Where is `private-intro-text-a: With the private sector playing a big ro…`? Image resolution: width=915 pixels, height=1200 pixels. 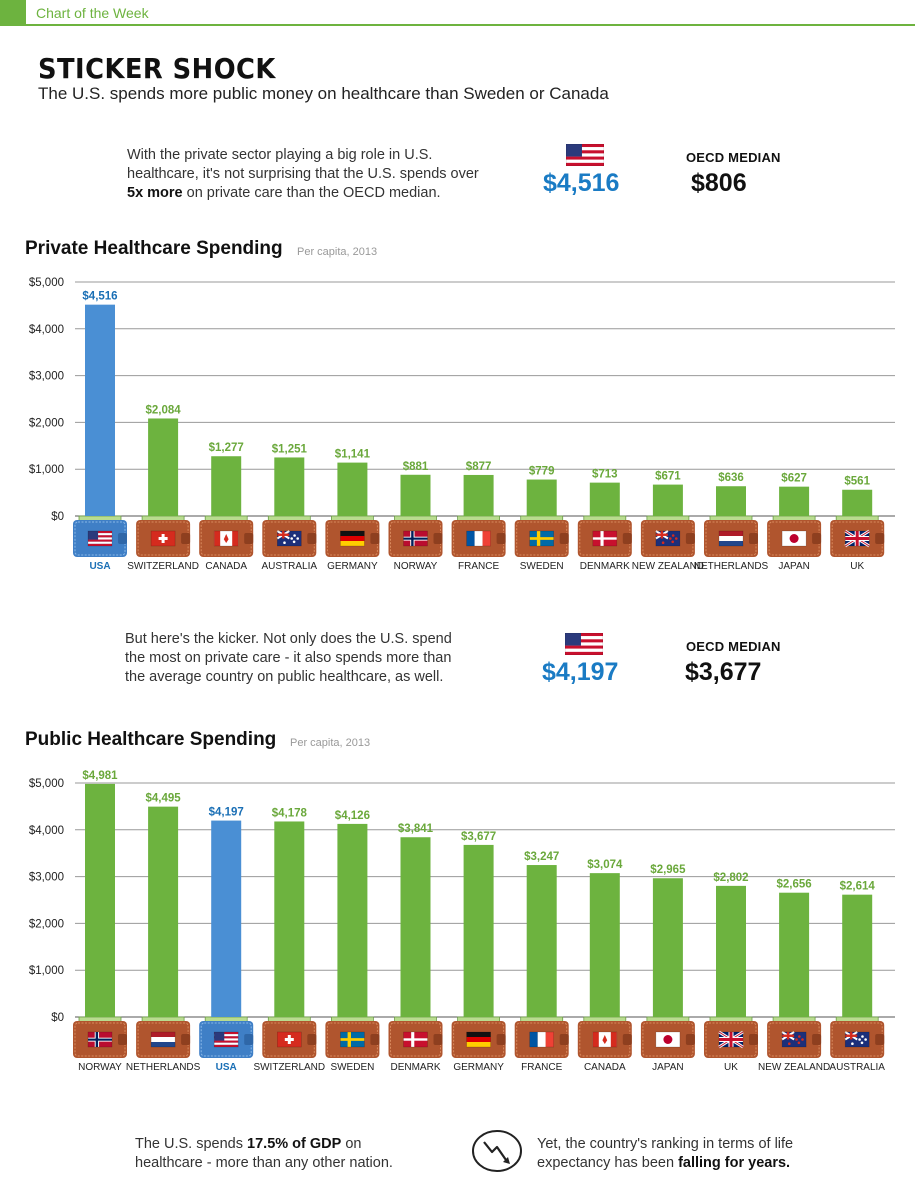
private-intro-text-a: With the private sector playing a big ro… is located at coordinates (303, 164).